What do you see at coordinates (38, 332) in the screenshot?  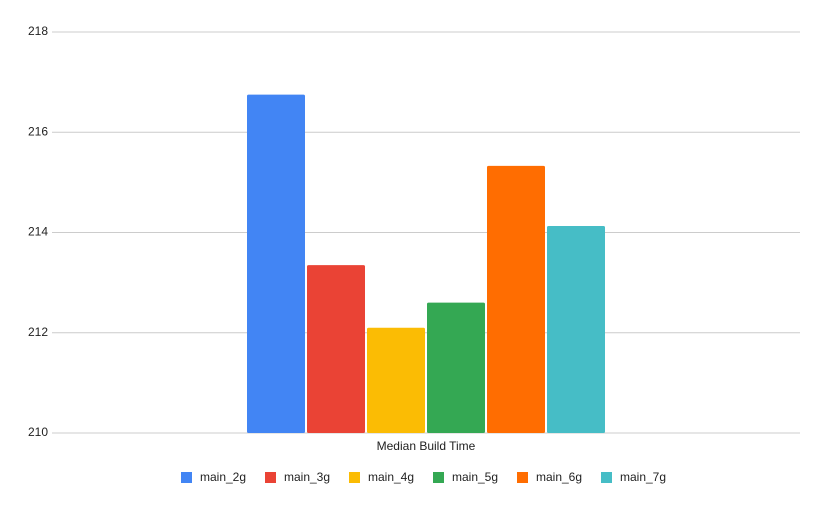 I see `y-tick-label: 212` at bounding box center [38, 332].